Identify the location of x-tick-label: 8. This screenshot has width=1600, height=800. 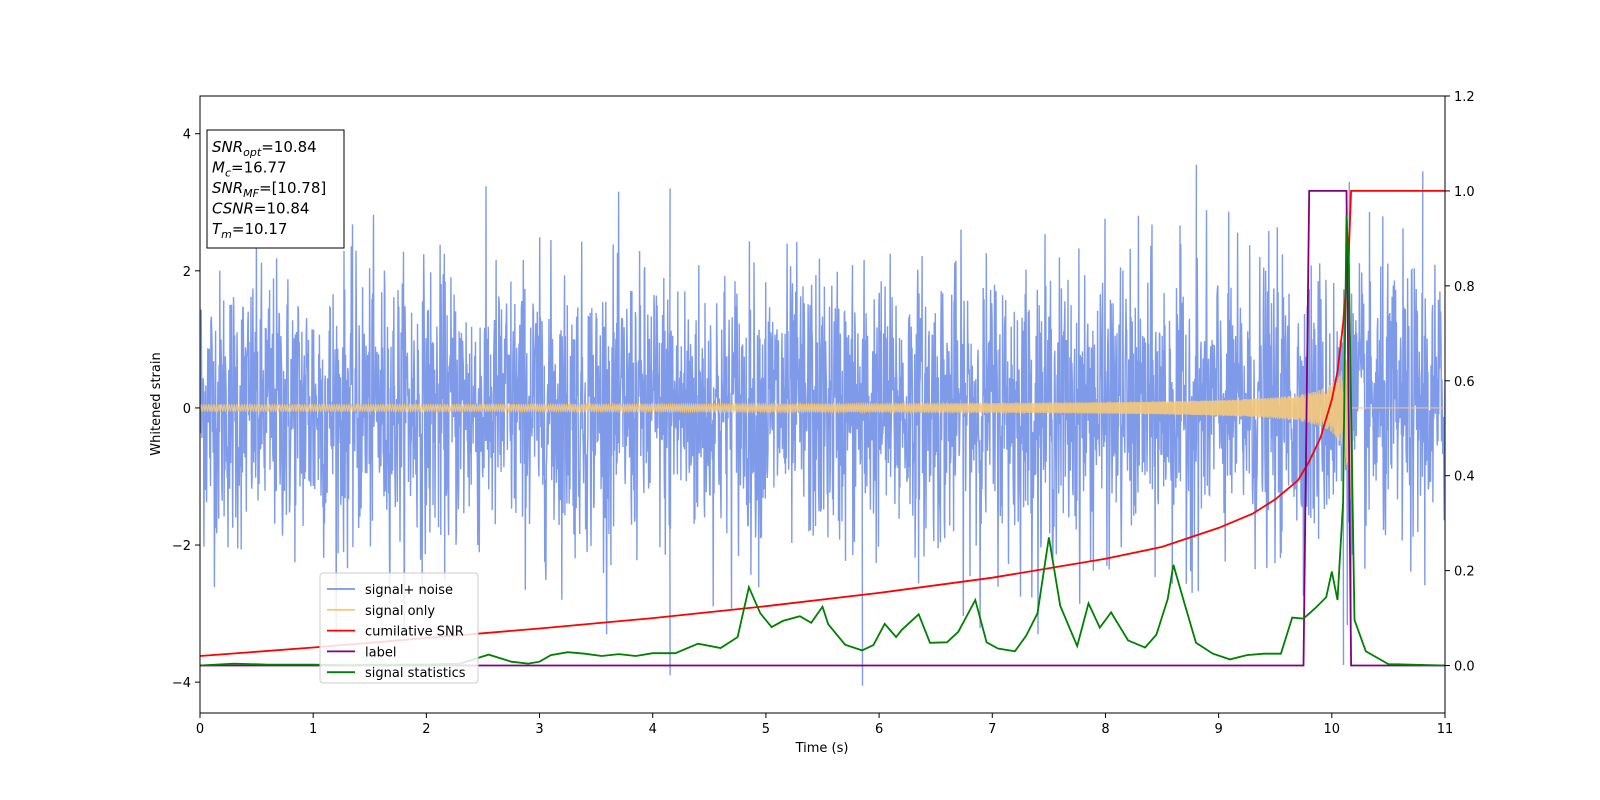
(1105, 729).